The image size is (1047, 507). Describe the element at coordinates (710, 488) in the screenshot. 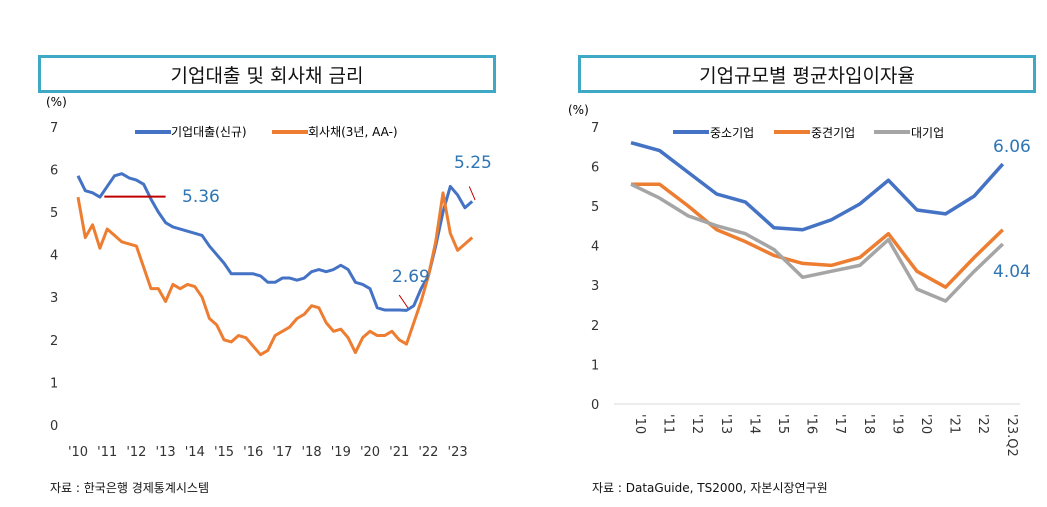

I see `right-source: 자료 : DataGuide, TS2000, 자본시장연구원` at that location.